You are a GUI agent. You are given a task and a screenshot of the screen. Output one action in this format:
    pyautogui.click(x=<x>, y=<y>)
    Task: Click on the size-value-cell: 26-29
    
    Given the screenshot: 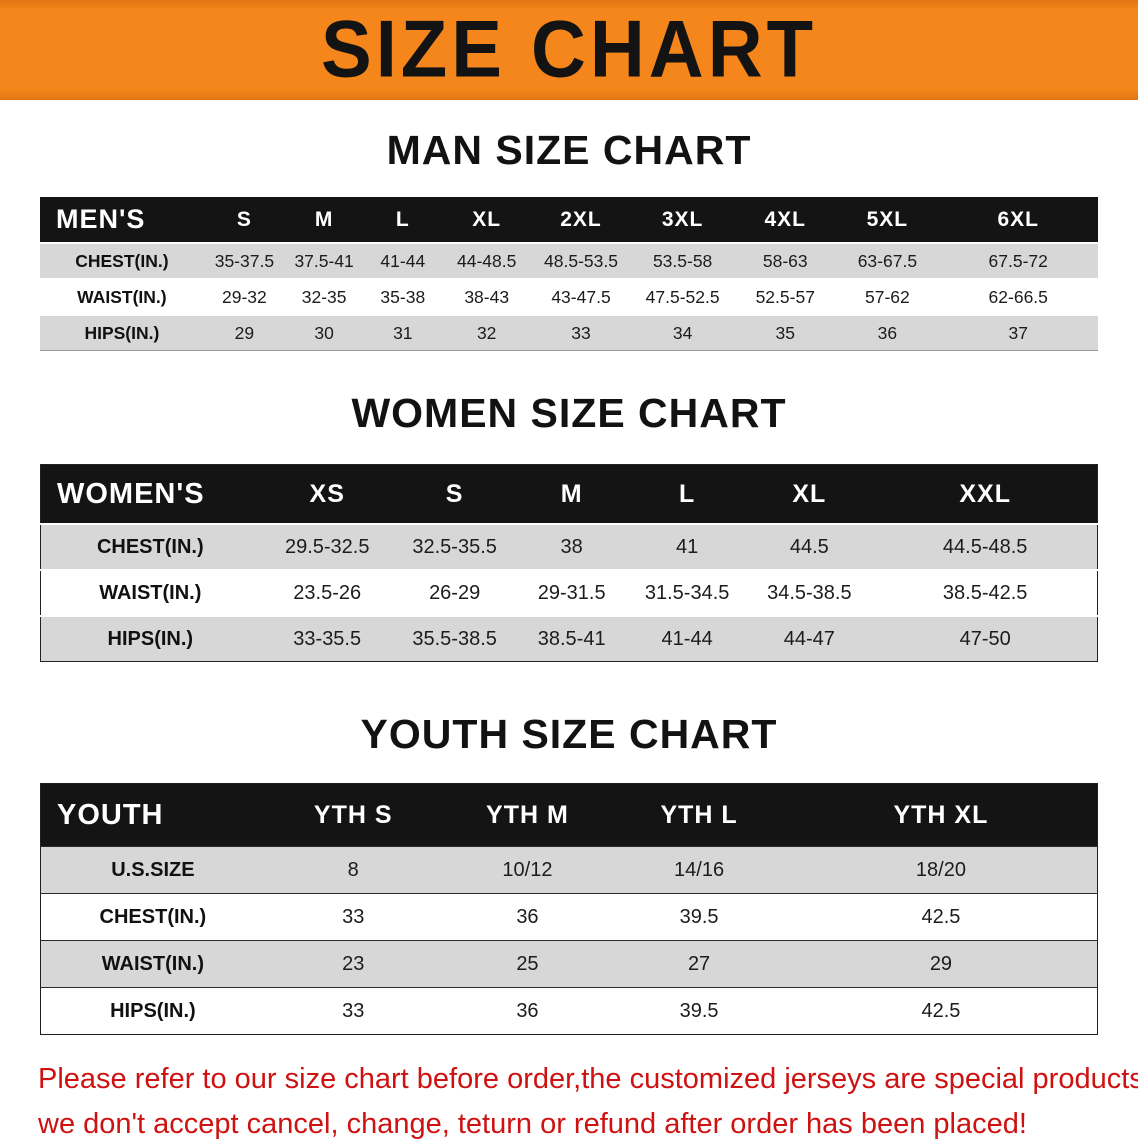 What is the action you would take?
    pyautogui.click(x=454, y=592)
    